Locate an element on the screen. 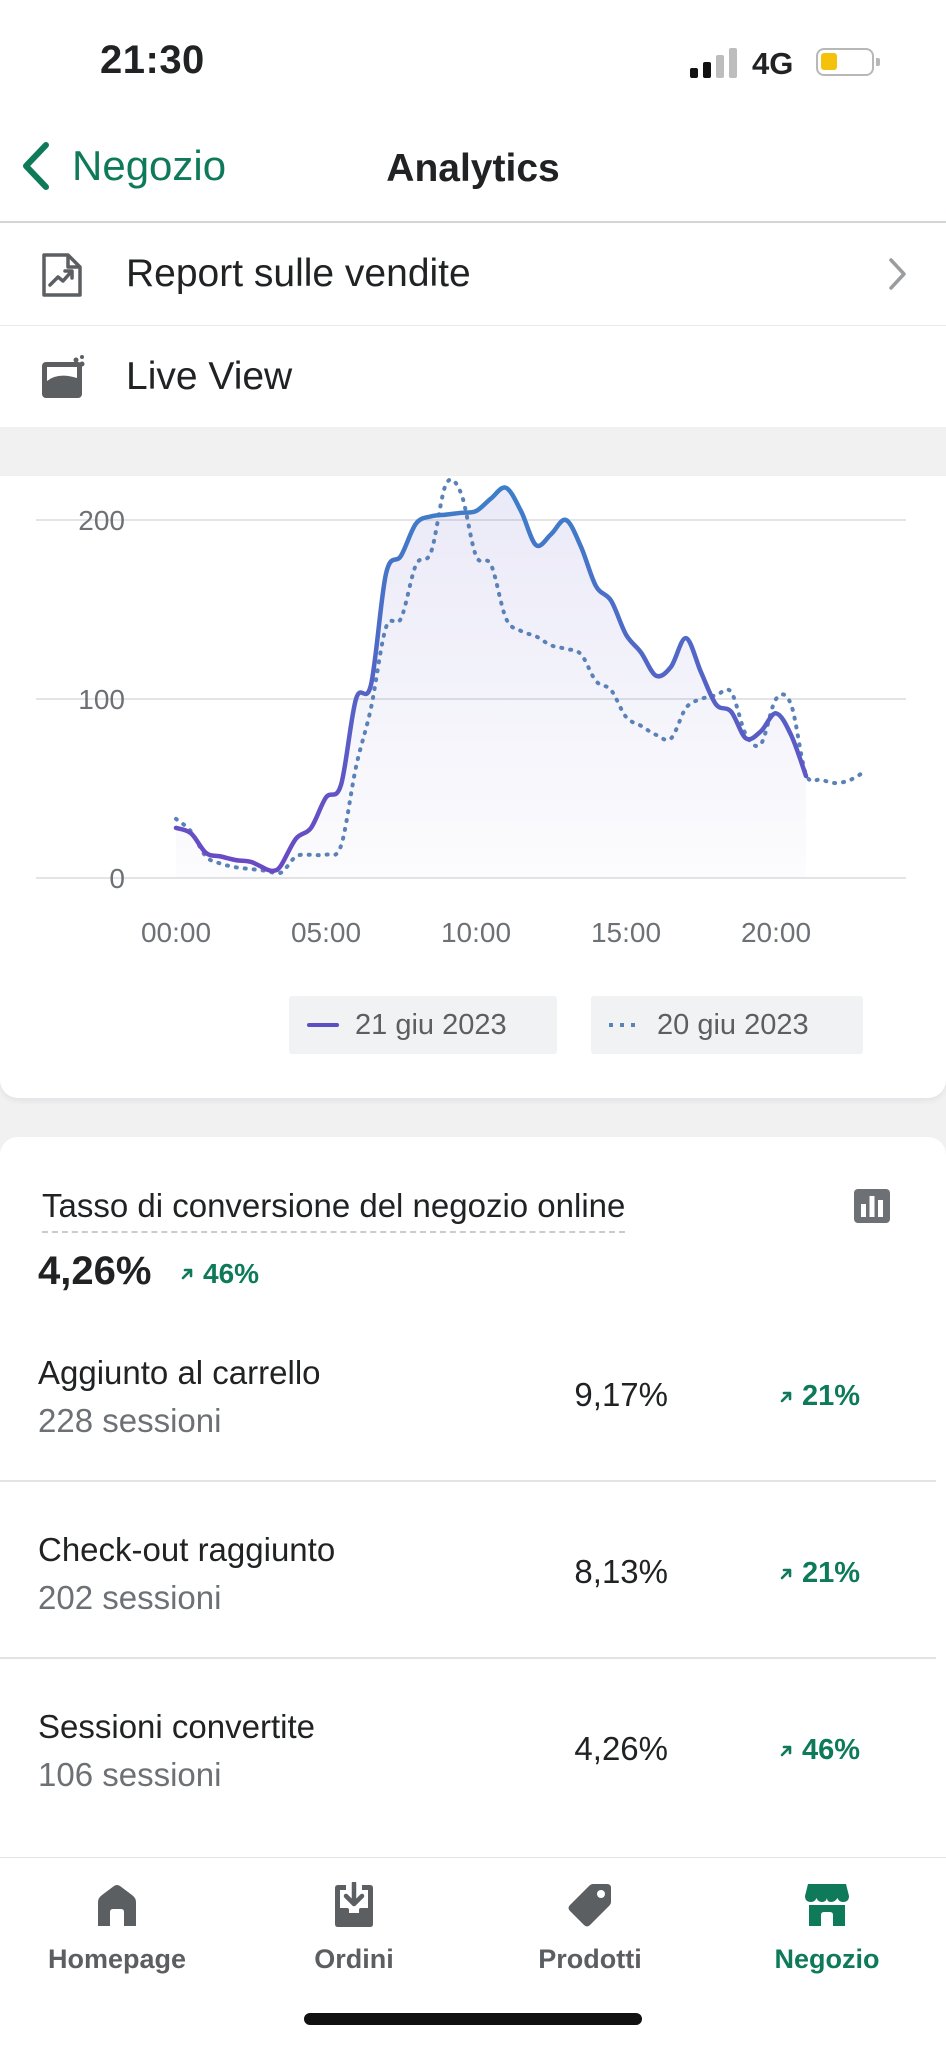 The width and height of the screenshot is (946, 2048). conversion-delta: 46% is located at coordinates (219, 1274).